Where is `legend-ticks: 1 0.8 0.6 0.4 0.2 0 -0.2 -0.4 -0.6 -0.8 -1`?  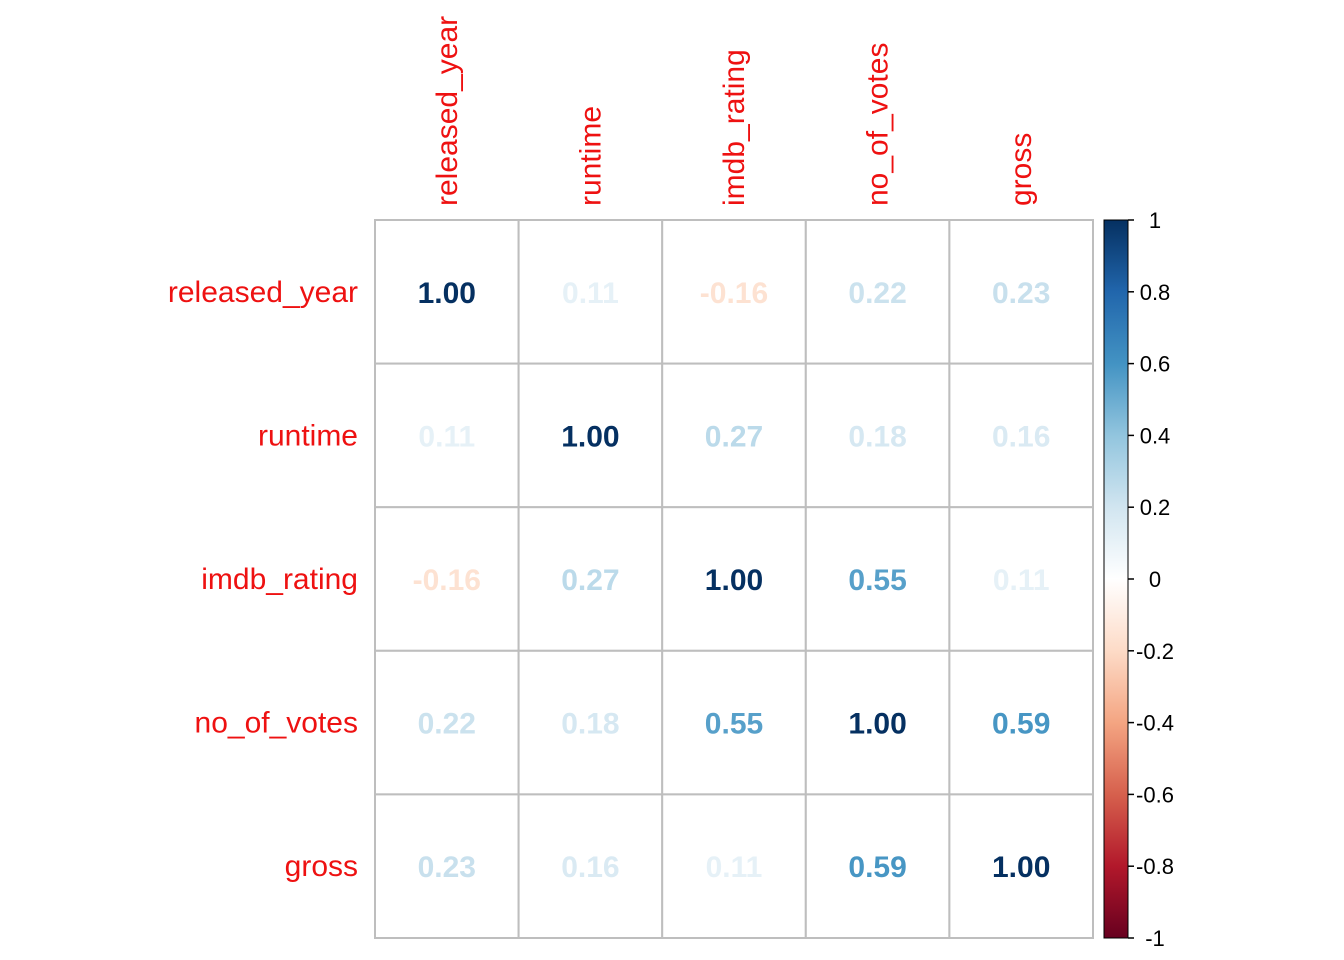
legend-ticks: 1 0.8 0.6 0.4 0.2 0 -0.2 -0.4 -0.6 -0.8 -1 is located at coordinates (1151, 579).